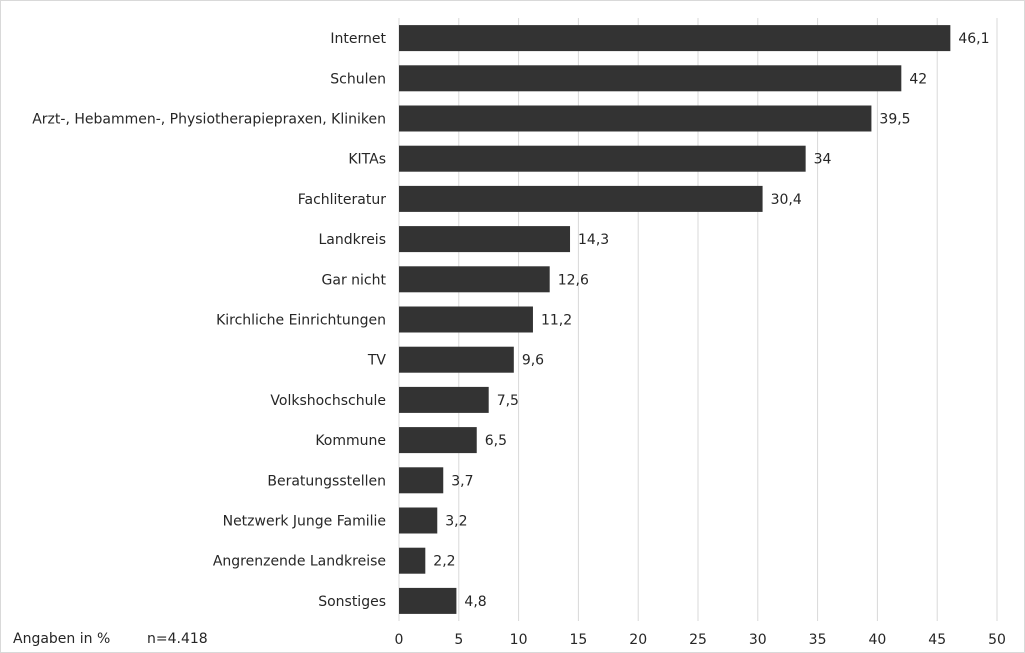 This screenshot has width=1025, height=653. I want to click on x-tick-label: 10, so click(519, 640).